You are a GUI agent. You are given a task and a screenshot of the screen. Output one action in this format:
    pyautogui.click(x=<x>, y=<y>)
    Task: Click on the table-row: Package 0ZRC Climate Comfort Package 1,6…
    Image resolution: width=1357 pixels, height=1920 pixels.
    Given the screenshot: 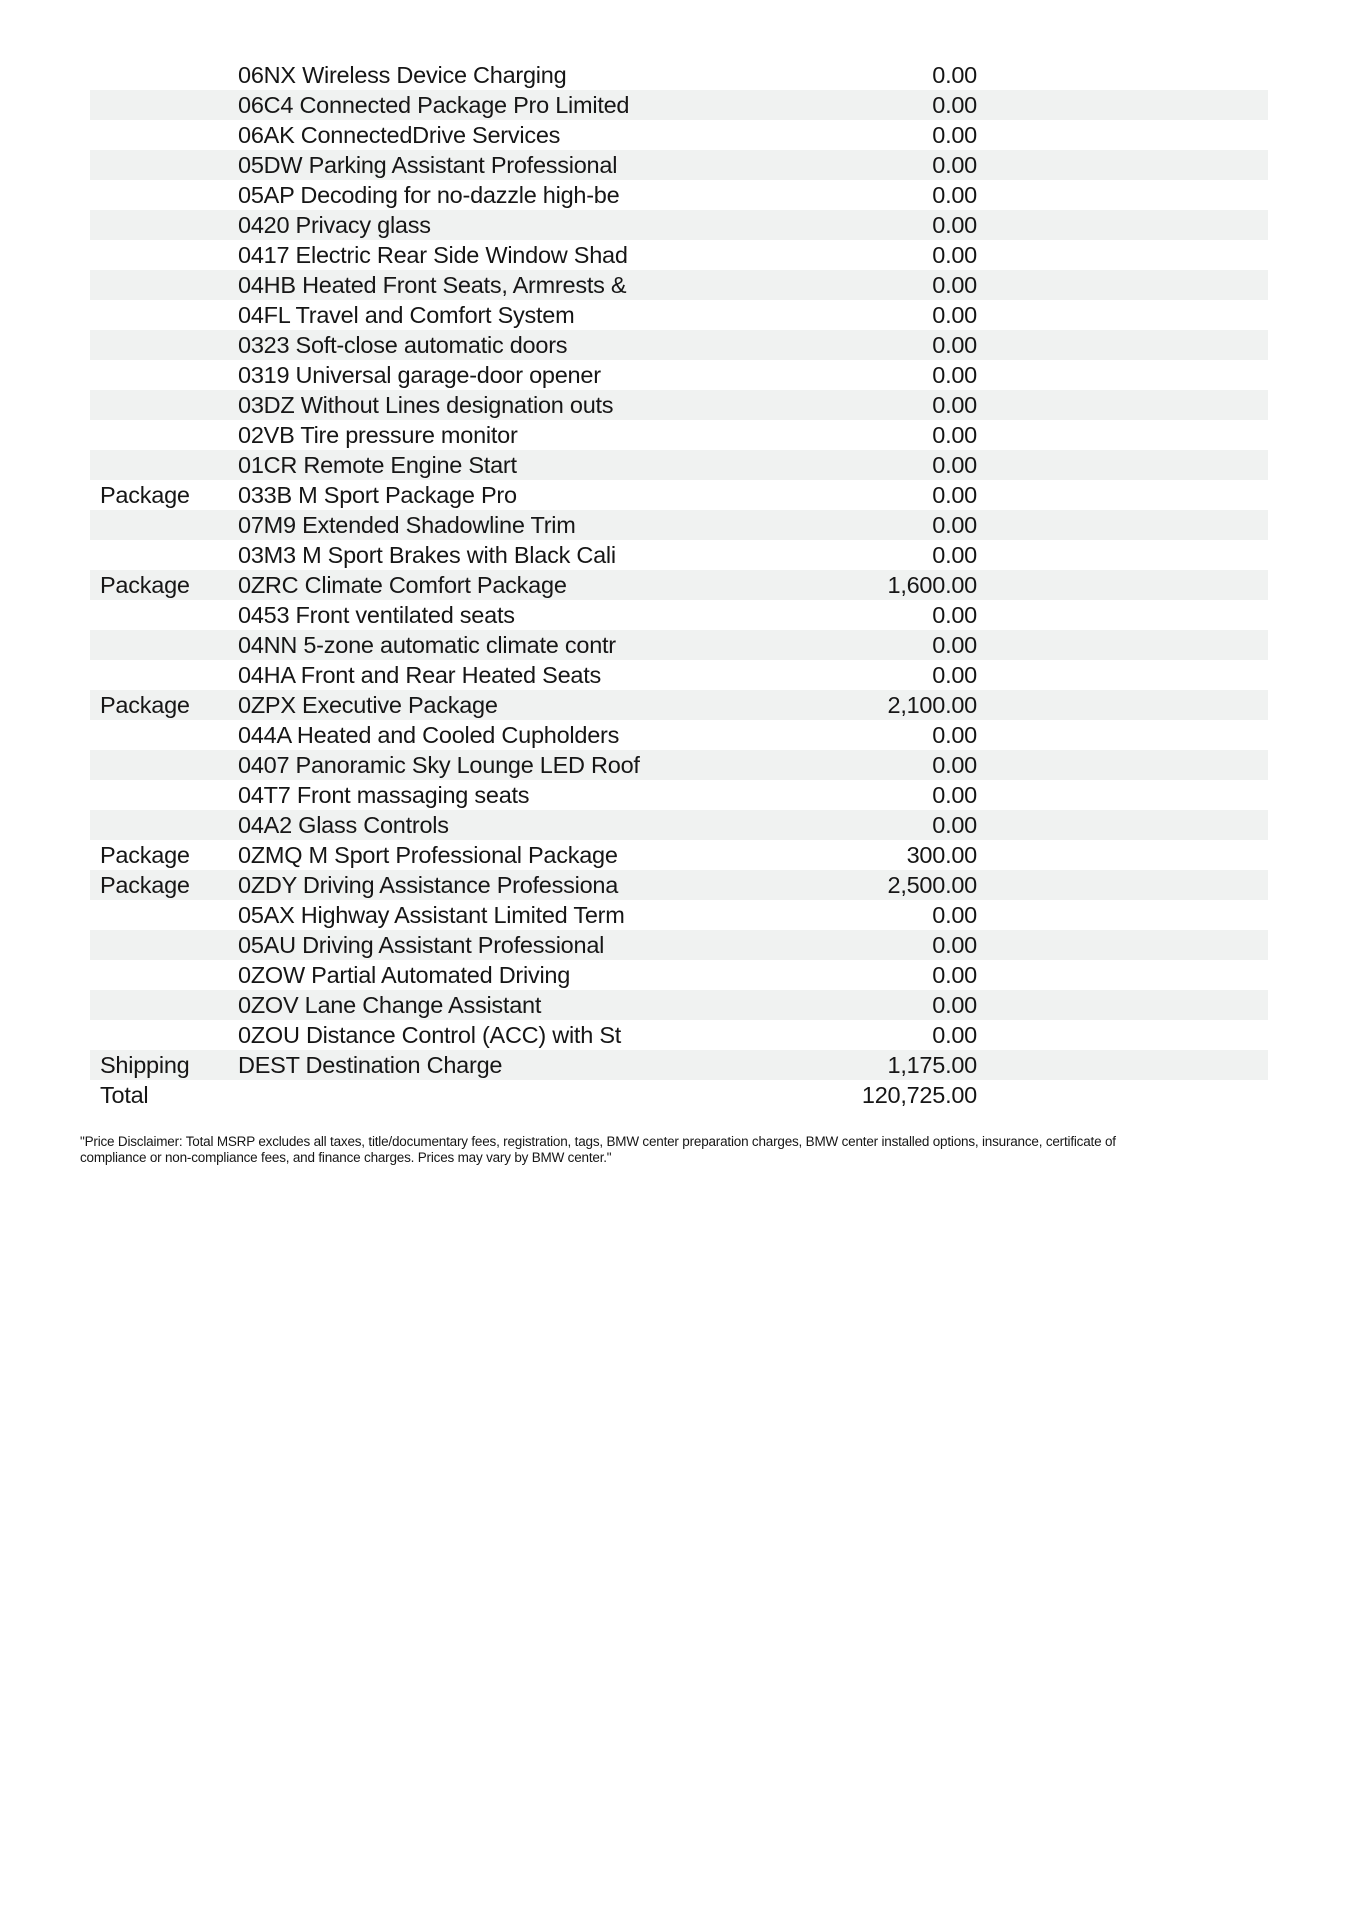 What is the action you would take?
    pyautogui.click(x=679, y=585)
    